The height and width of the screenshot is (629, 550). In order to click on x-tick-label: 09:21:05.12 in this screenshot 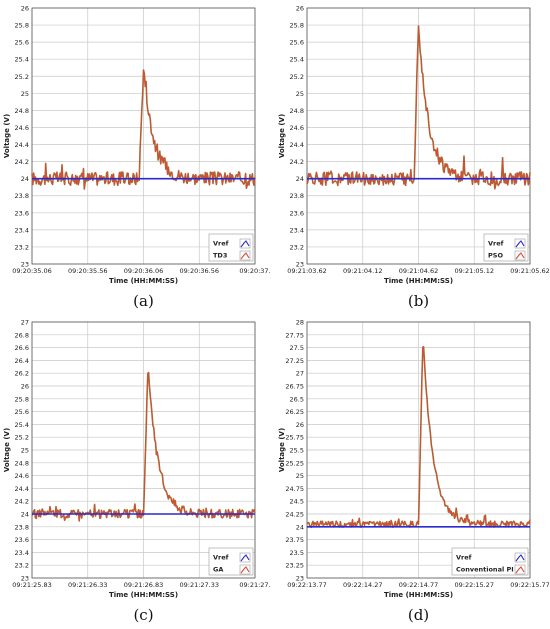, I will do `click(474, 271)`.